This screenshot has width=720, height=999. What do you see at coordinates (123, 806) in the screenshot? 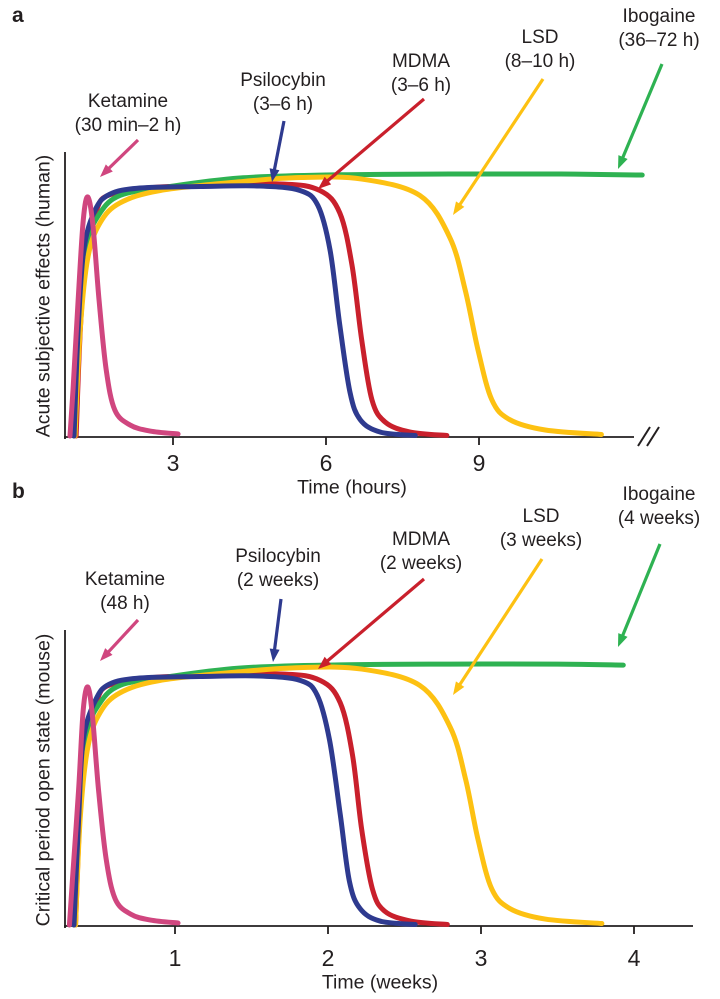
I see `curve-ketamine-panel-b` at bounding box center [123, 806].